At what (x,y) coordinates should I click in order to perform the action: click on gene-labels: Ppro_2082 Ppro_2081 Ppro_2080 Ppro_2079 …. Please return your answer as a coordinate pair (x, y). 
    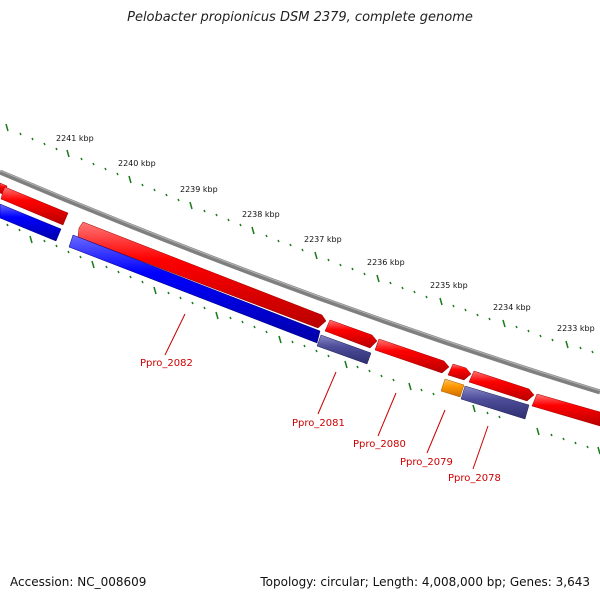
    Looking at the image, I should click on (320, 421).